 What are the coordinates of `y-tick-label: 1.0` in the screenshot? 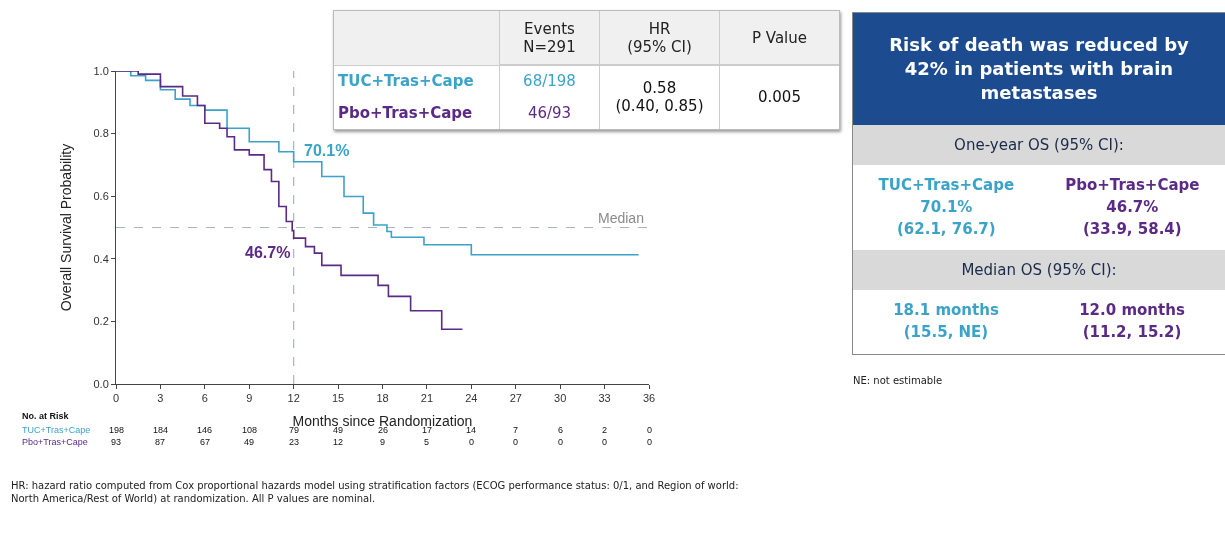 It's located at (101, 70).